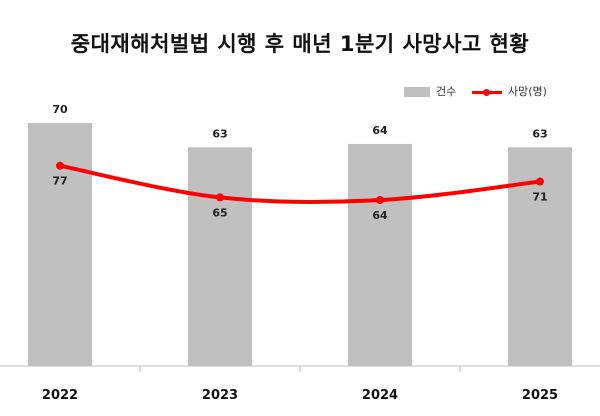 The image size is (600, 416). What do you see at coordinates (540, 395) in the screenshot?
I see `x-tick-label: 2025` at bounding box center [540, 395].